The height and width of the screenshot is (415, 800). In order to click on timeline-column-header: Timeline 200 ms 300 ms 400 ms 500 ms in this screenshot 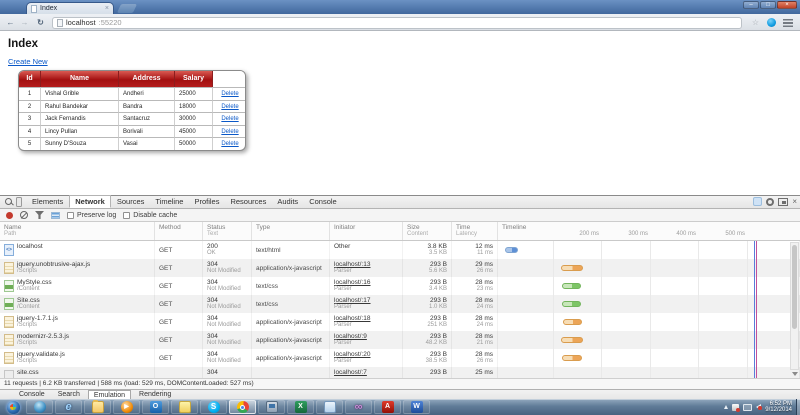, I will do `click(623, 230)`.